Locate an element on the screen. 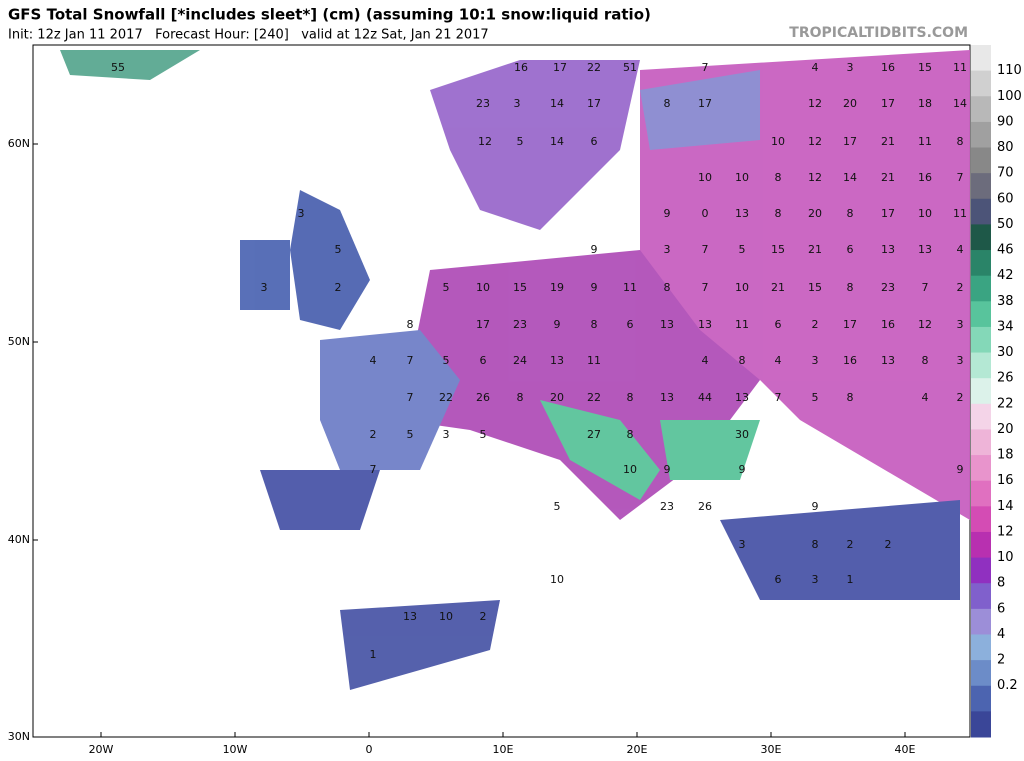 The height and width of the screenshot is (761, 1024). colorbar-label: 90 is located at coordinates (1005, 121).